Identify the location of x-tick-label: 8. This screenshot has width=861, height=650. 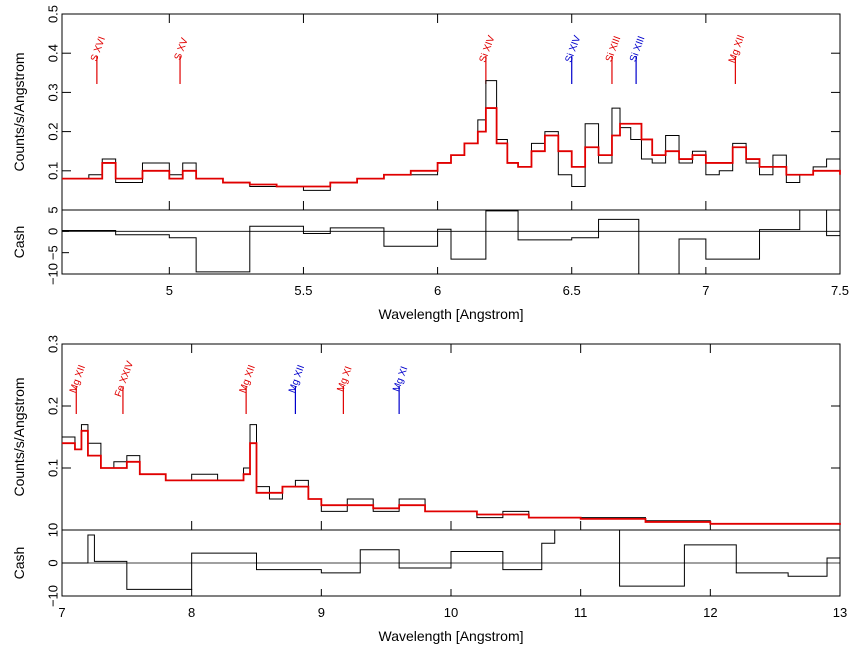
(191, 612).